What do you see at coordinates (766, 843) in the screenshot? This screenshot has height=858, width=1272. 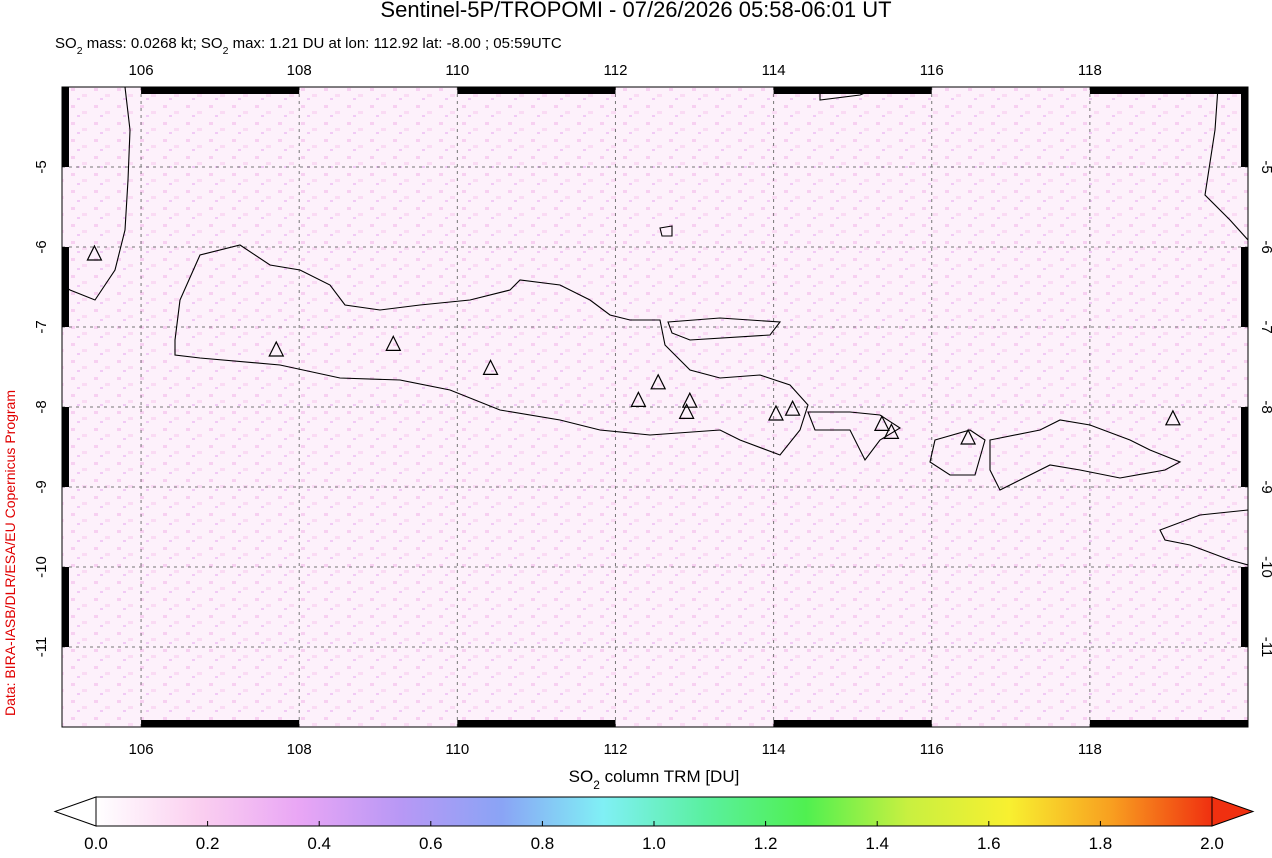 I see `colorbar-tick-label: 1.2` at bounding box center [766, 843].